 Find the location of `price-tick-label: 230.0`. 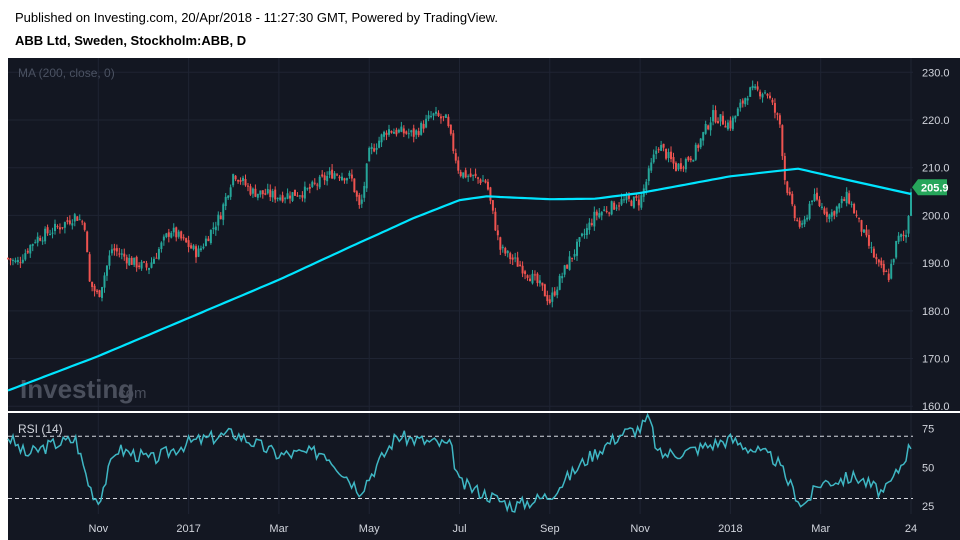

price-tick-label: 230.0 is located at coordinates (936, 73).